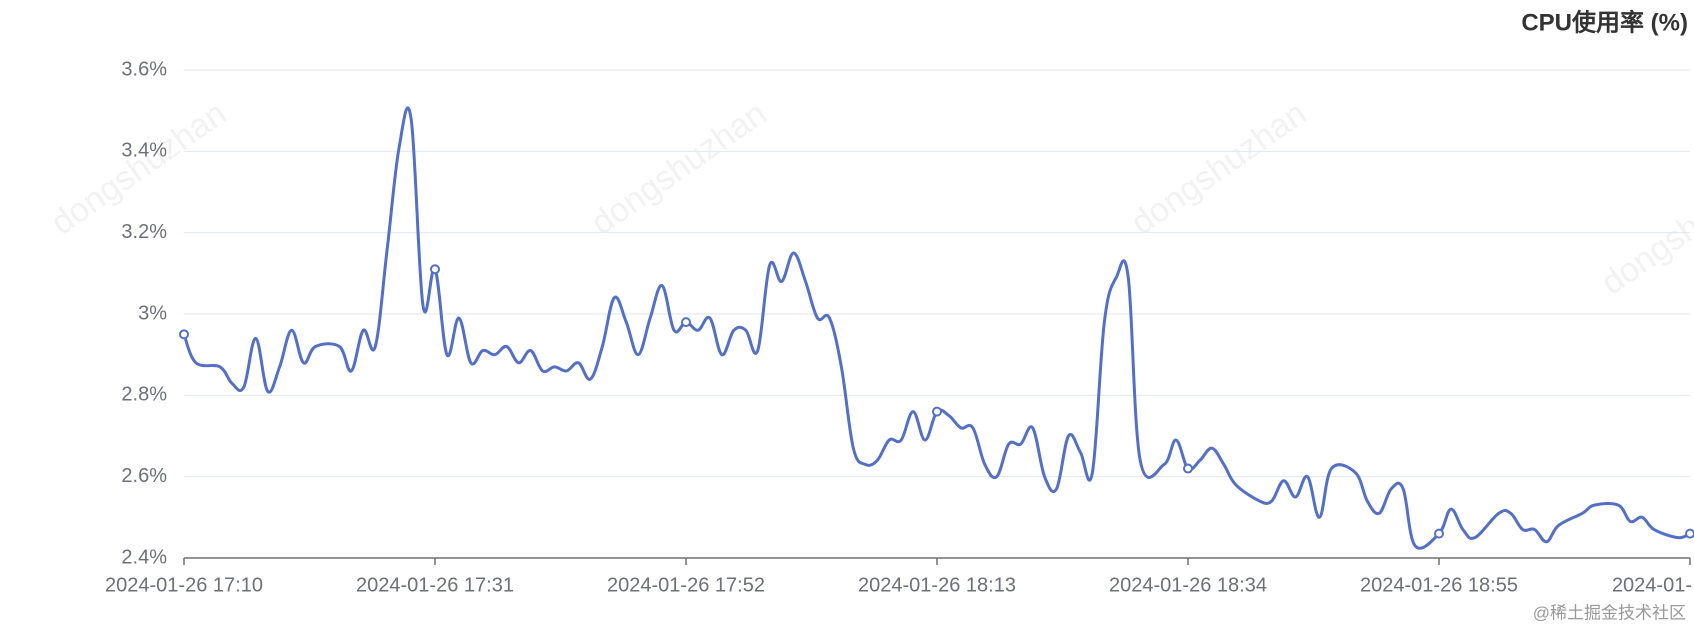  What do you see at coordinates (435, 585) in the screenshot?
I see `x-tick-label: 2024-01-26 17:31` at bounding box center [435, 585].